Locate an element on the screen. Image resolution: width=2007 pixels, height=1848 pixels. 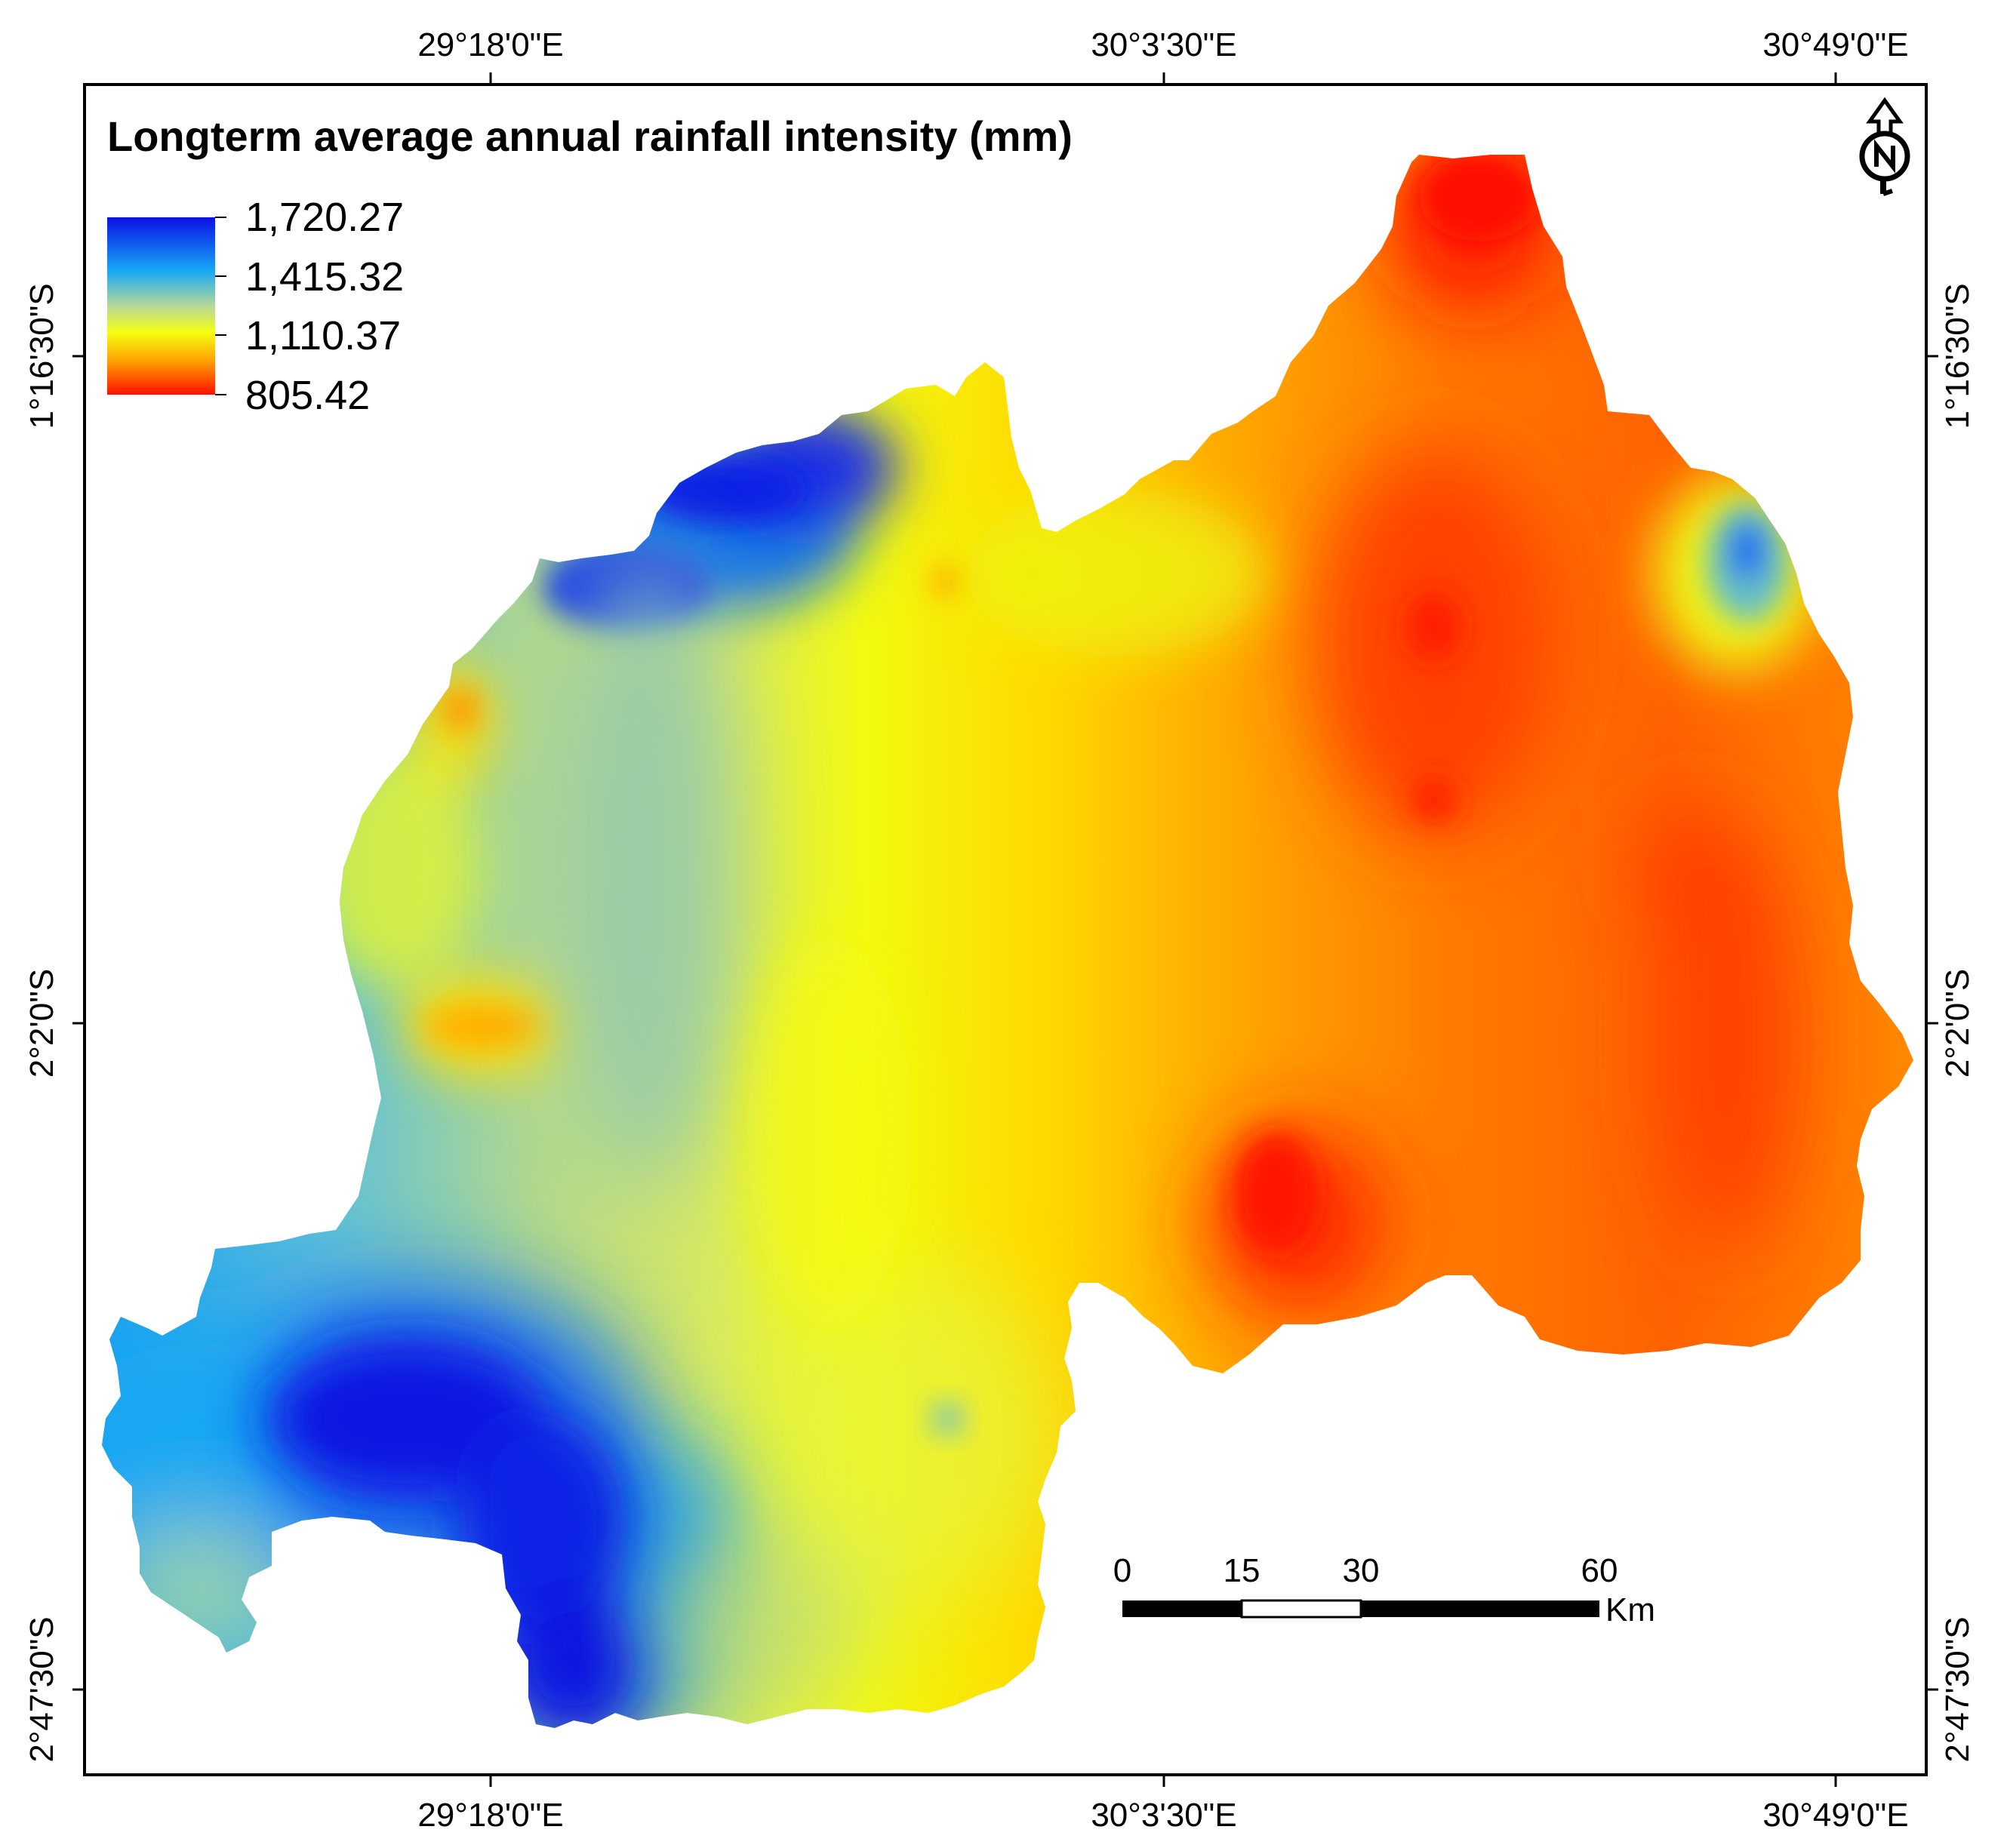
scale-tick-60: 60 is located at coordinates (1600, 1570).